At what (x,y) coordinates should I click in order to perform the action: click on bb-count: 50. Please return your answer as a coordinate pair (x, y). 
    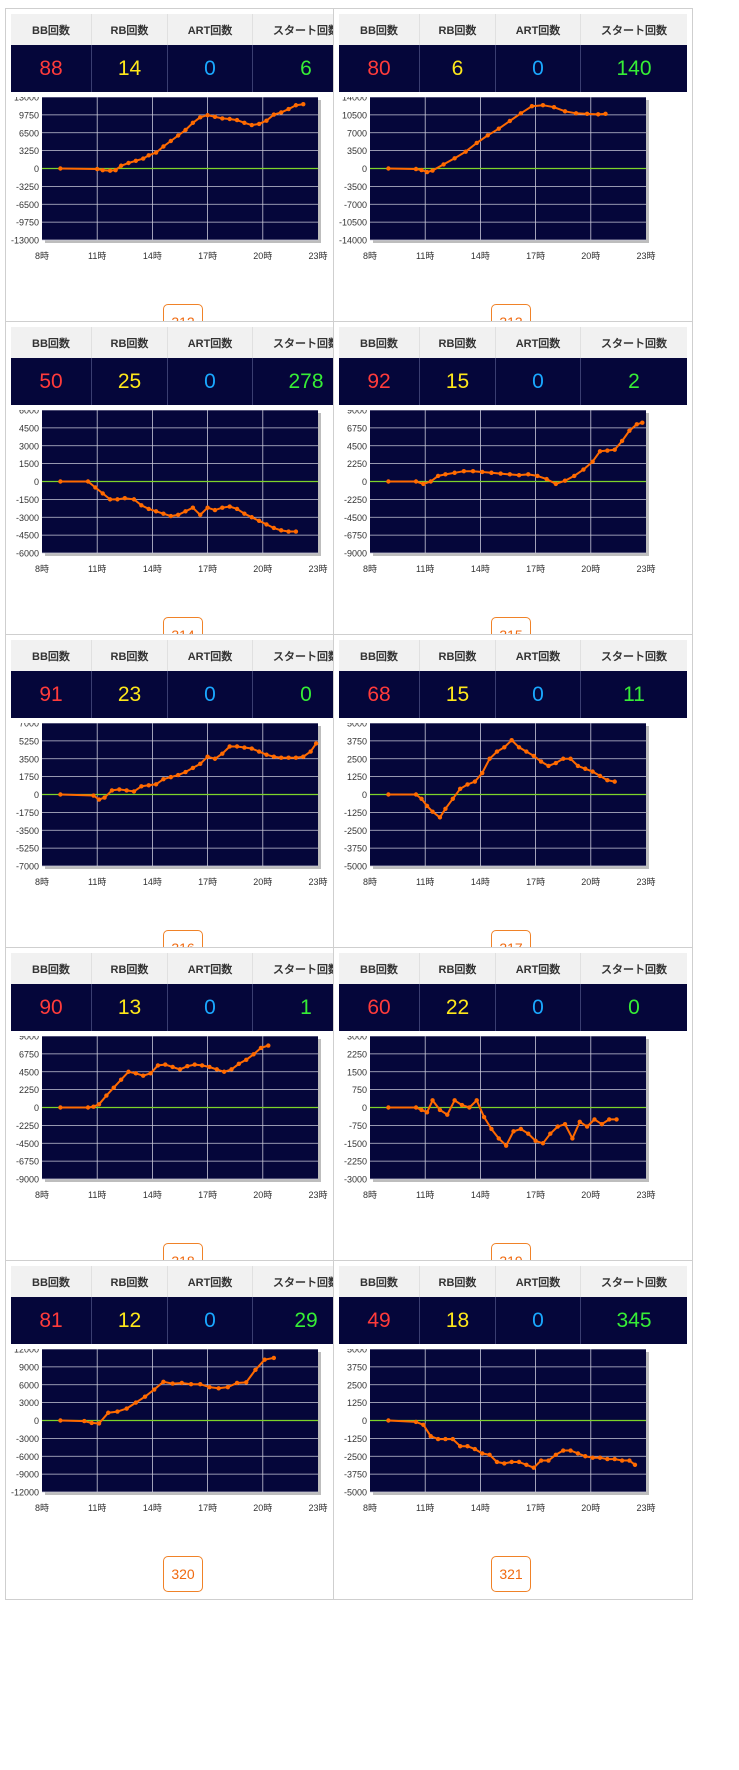
    Looking at the image, I should click on (51, 381).